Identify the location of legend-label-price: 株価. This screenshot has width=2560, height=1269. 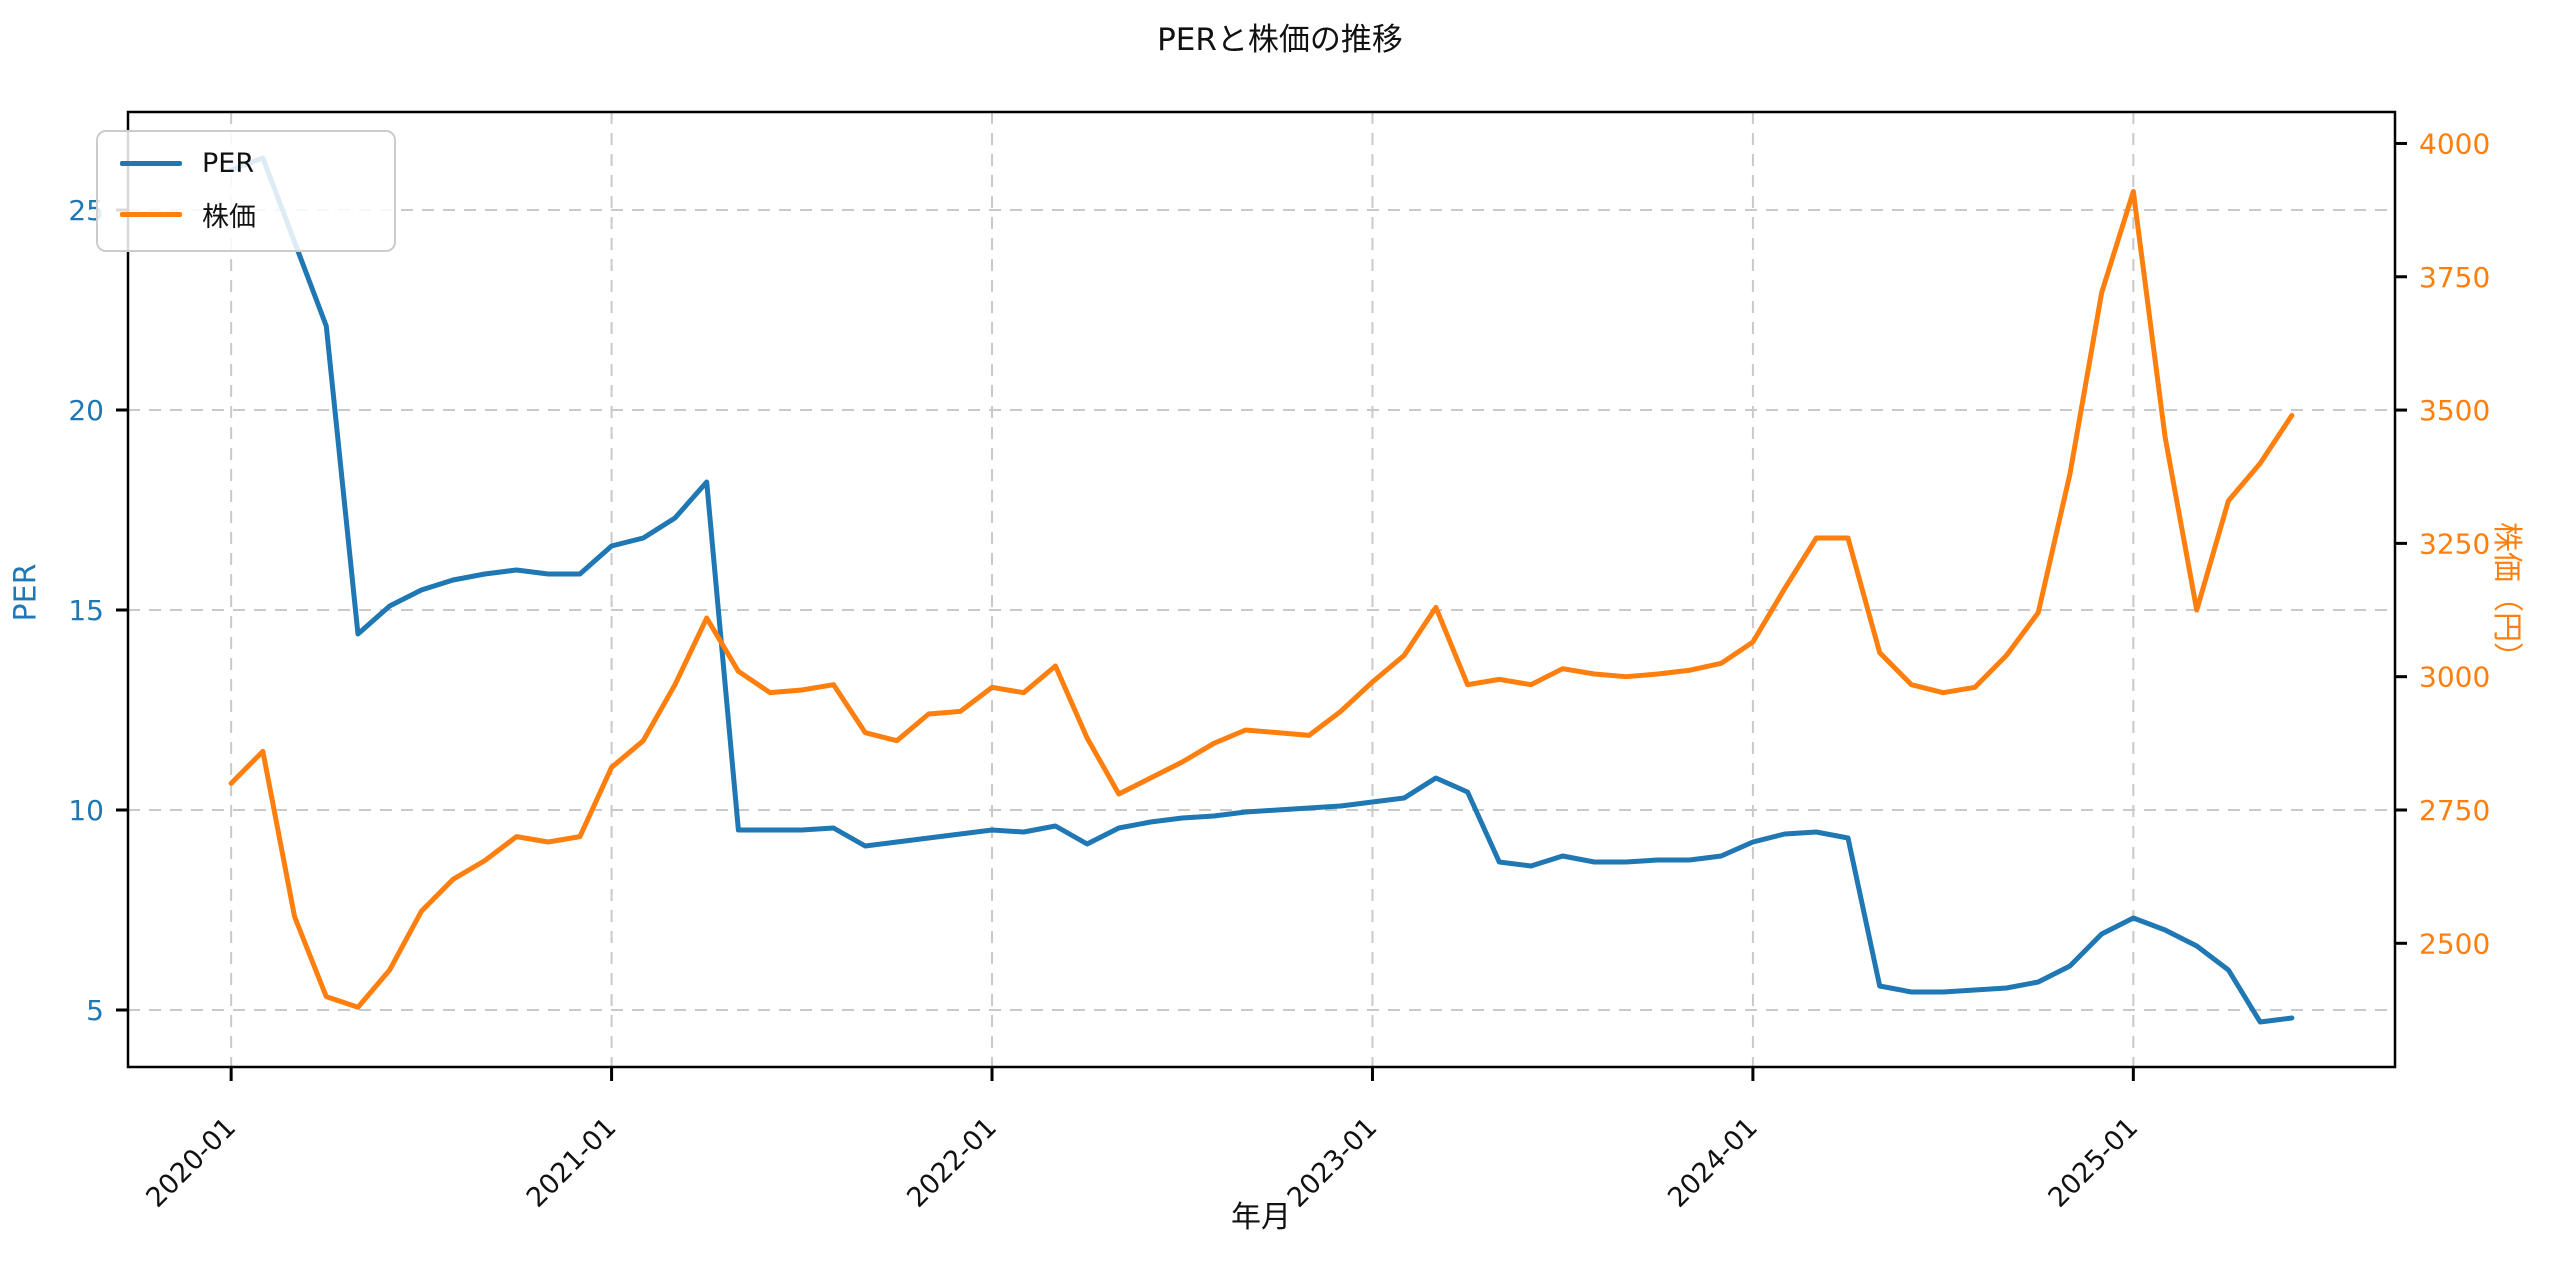
(229, 217).